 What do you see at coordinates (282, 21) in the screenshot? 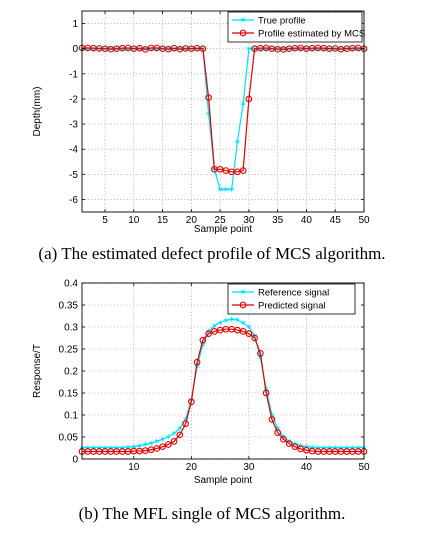
I see `legend-label: True profile` at bounding box center [282, 21].